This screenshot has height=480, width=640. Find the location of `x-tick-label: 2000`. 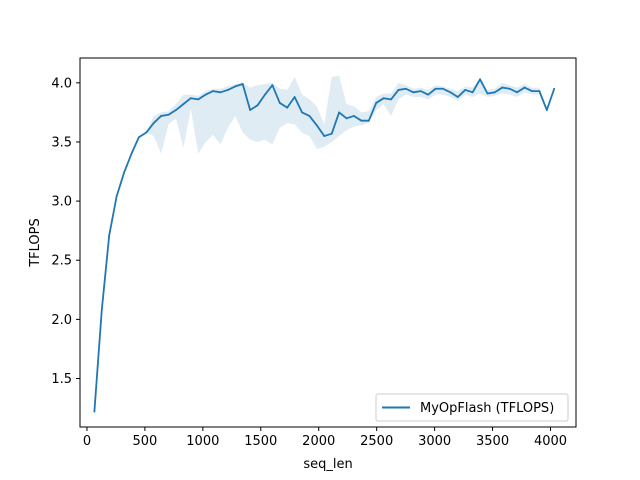

x-tick-label: 2000 is located at coordinates (318, 441).